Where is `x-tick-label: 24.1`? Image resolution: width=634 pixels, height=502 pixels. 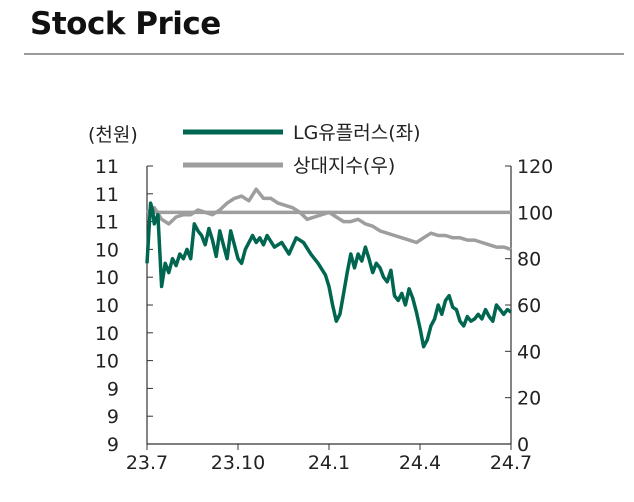
x-tick-label: 24.1 is located at coordinates (329, 463).